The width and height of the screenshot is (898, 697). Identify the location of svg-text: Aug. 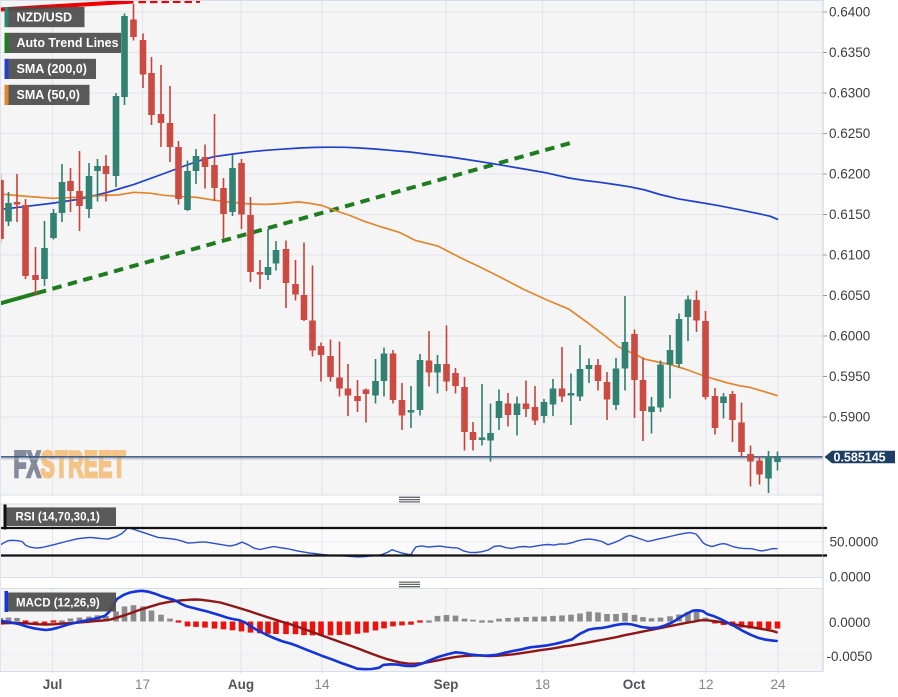
(241, 684).